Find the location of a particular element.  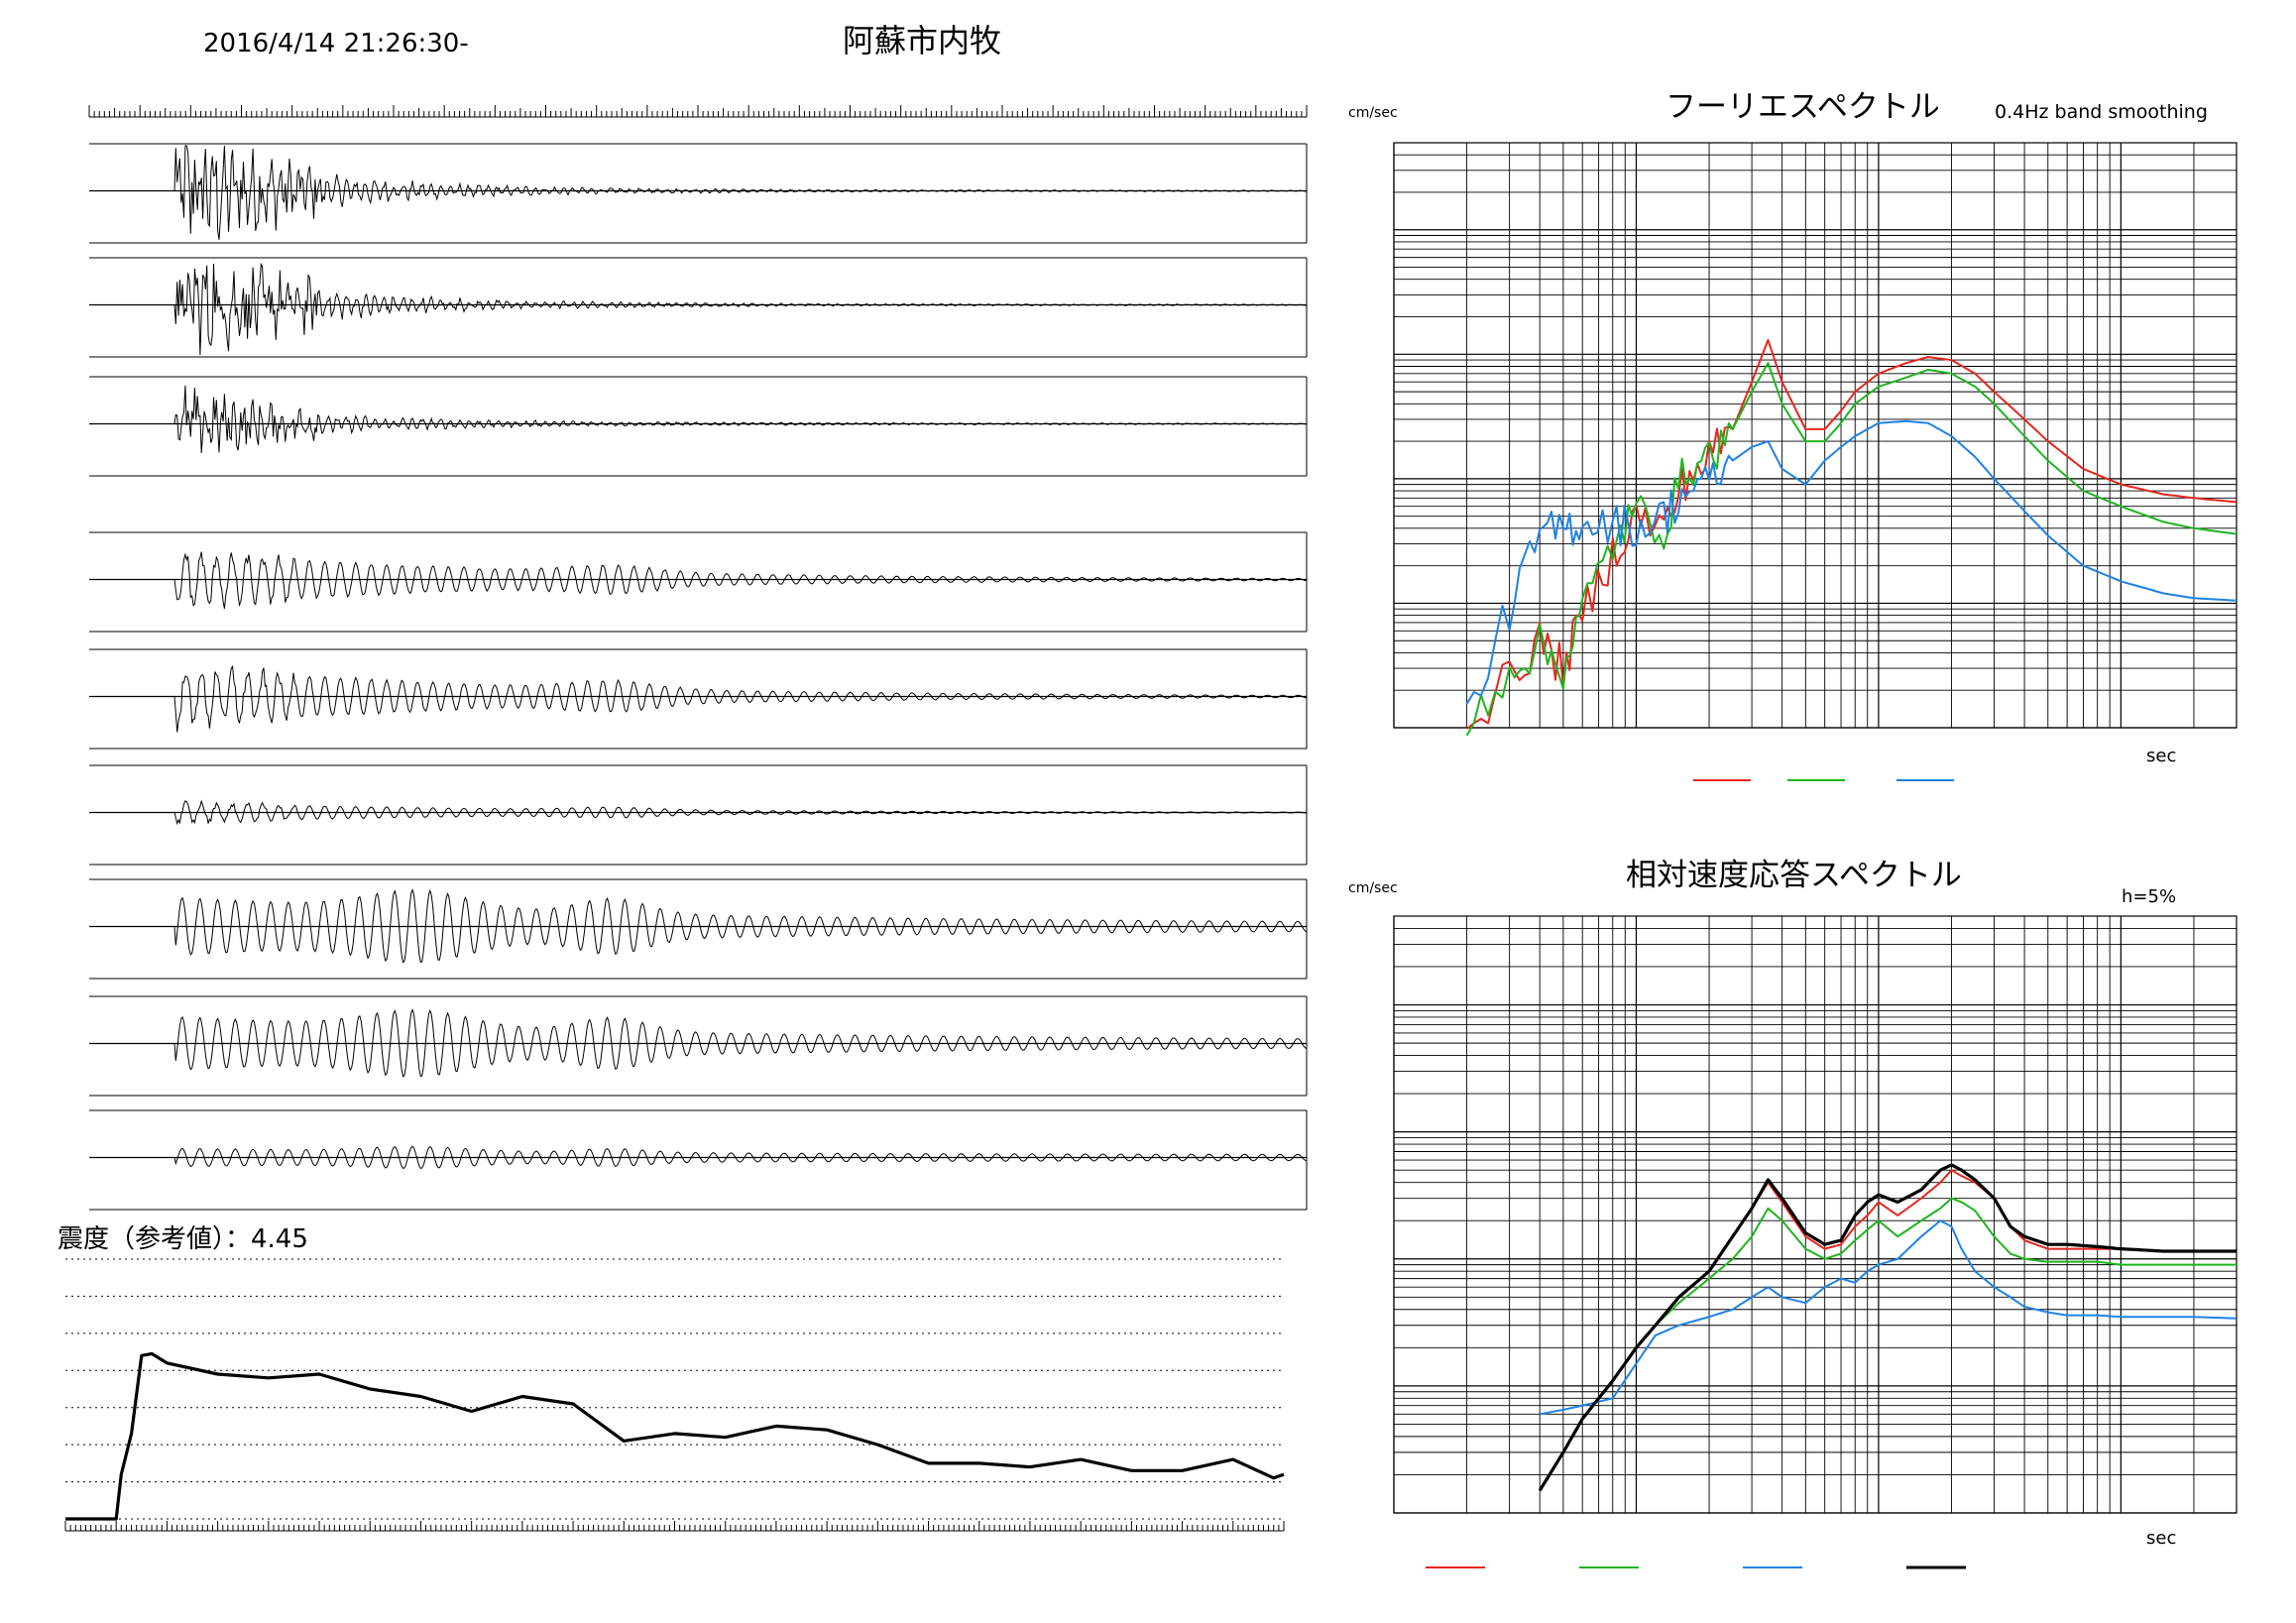

fourier-x-unit: sec is located at coordinates (2161, 756).